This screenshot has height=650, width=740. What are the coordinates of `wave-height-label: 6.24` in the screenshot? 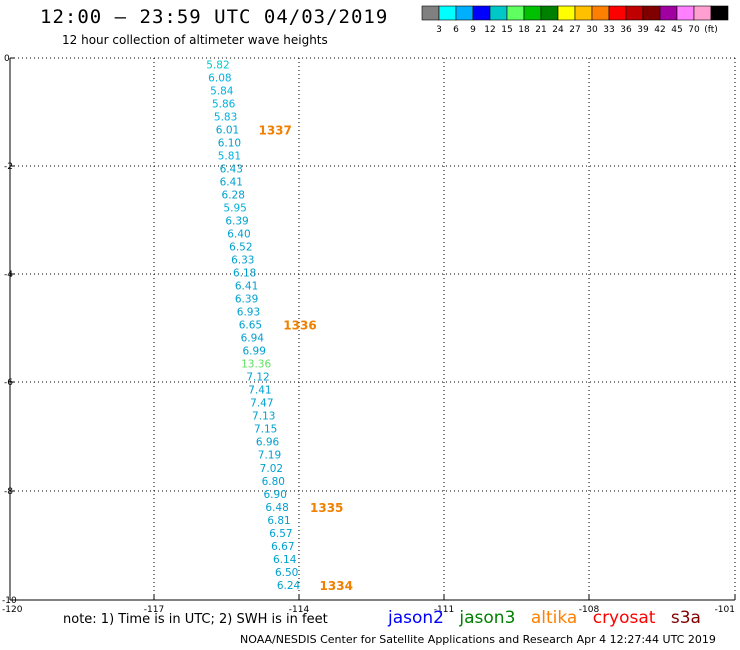 It's located at (289, 586).